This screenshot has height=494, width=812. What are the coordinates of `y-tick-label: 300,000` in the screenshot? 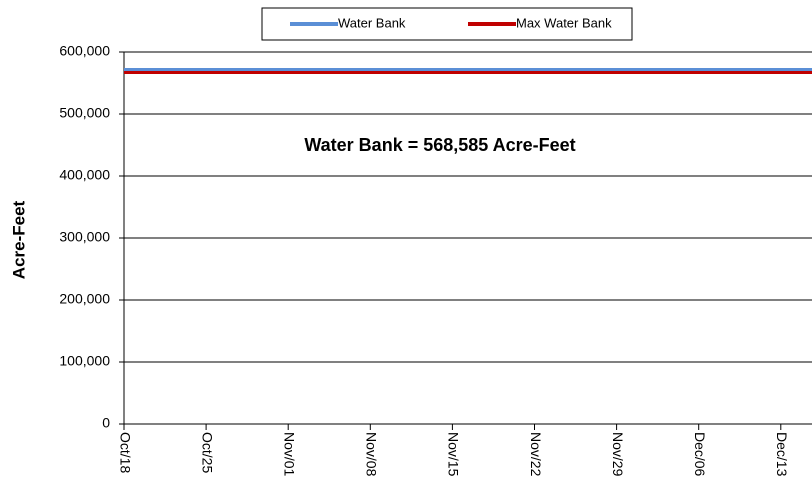 It's located at (84, 237).